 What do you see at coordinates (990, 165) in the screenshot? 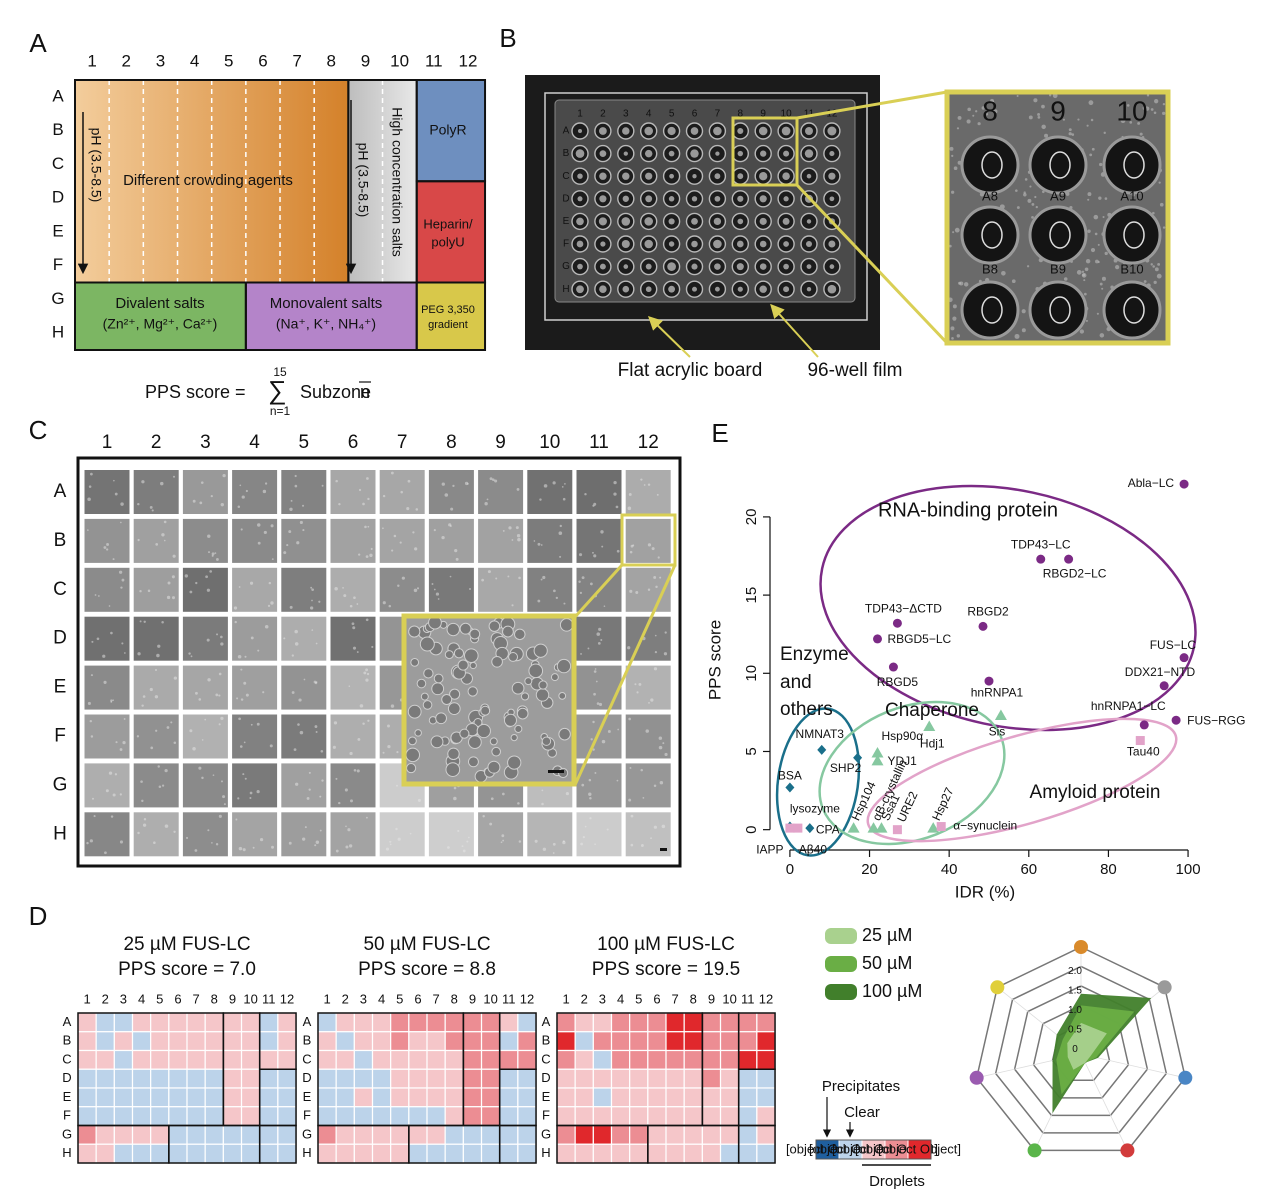
I see `inset-well` at bounding box center [990, 165].